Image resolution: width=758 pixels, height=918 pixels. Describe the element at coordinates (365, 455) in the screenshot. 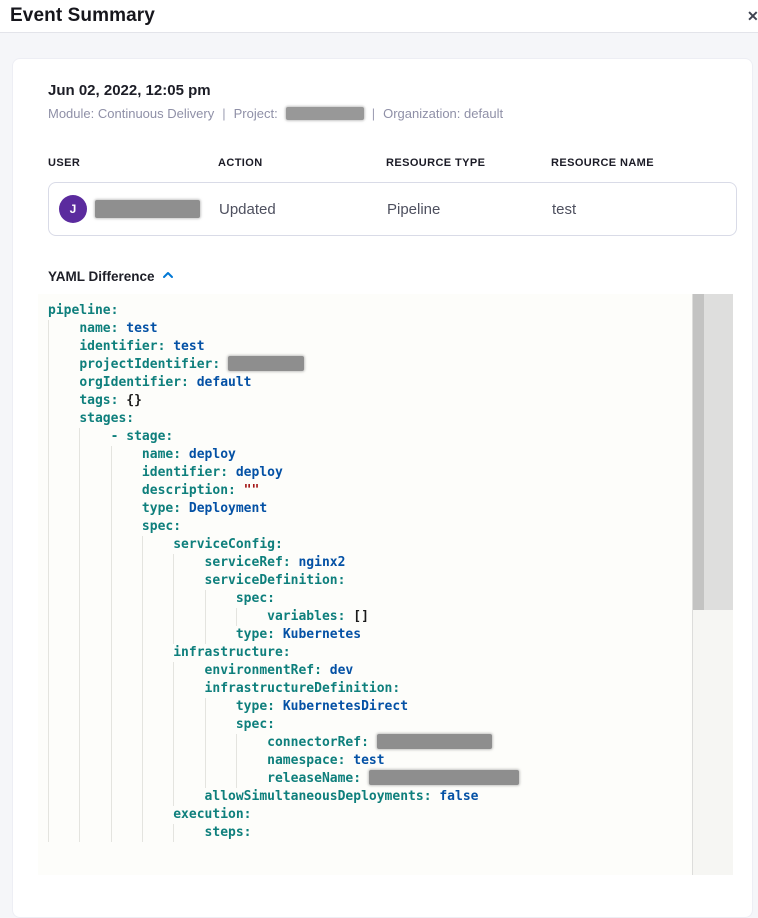

I see `code-line: name: deploy` at that location.